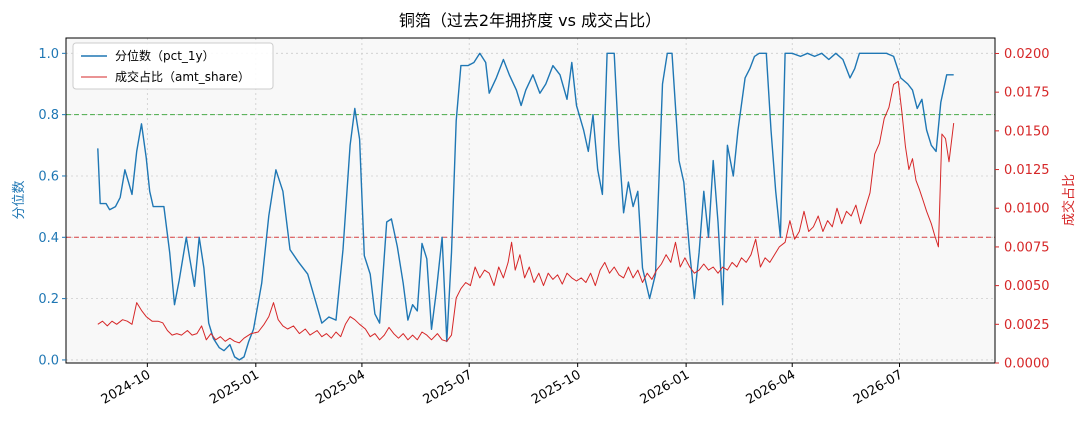 The width and height of the screenshot is (1089, 429). What do you see at coordinates (530, 20) in the screenshot?
I see `chart-title: 铜箔（过去2年拥挤度 vs 成交占比）` at bounding box center [530, 20].